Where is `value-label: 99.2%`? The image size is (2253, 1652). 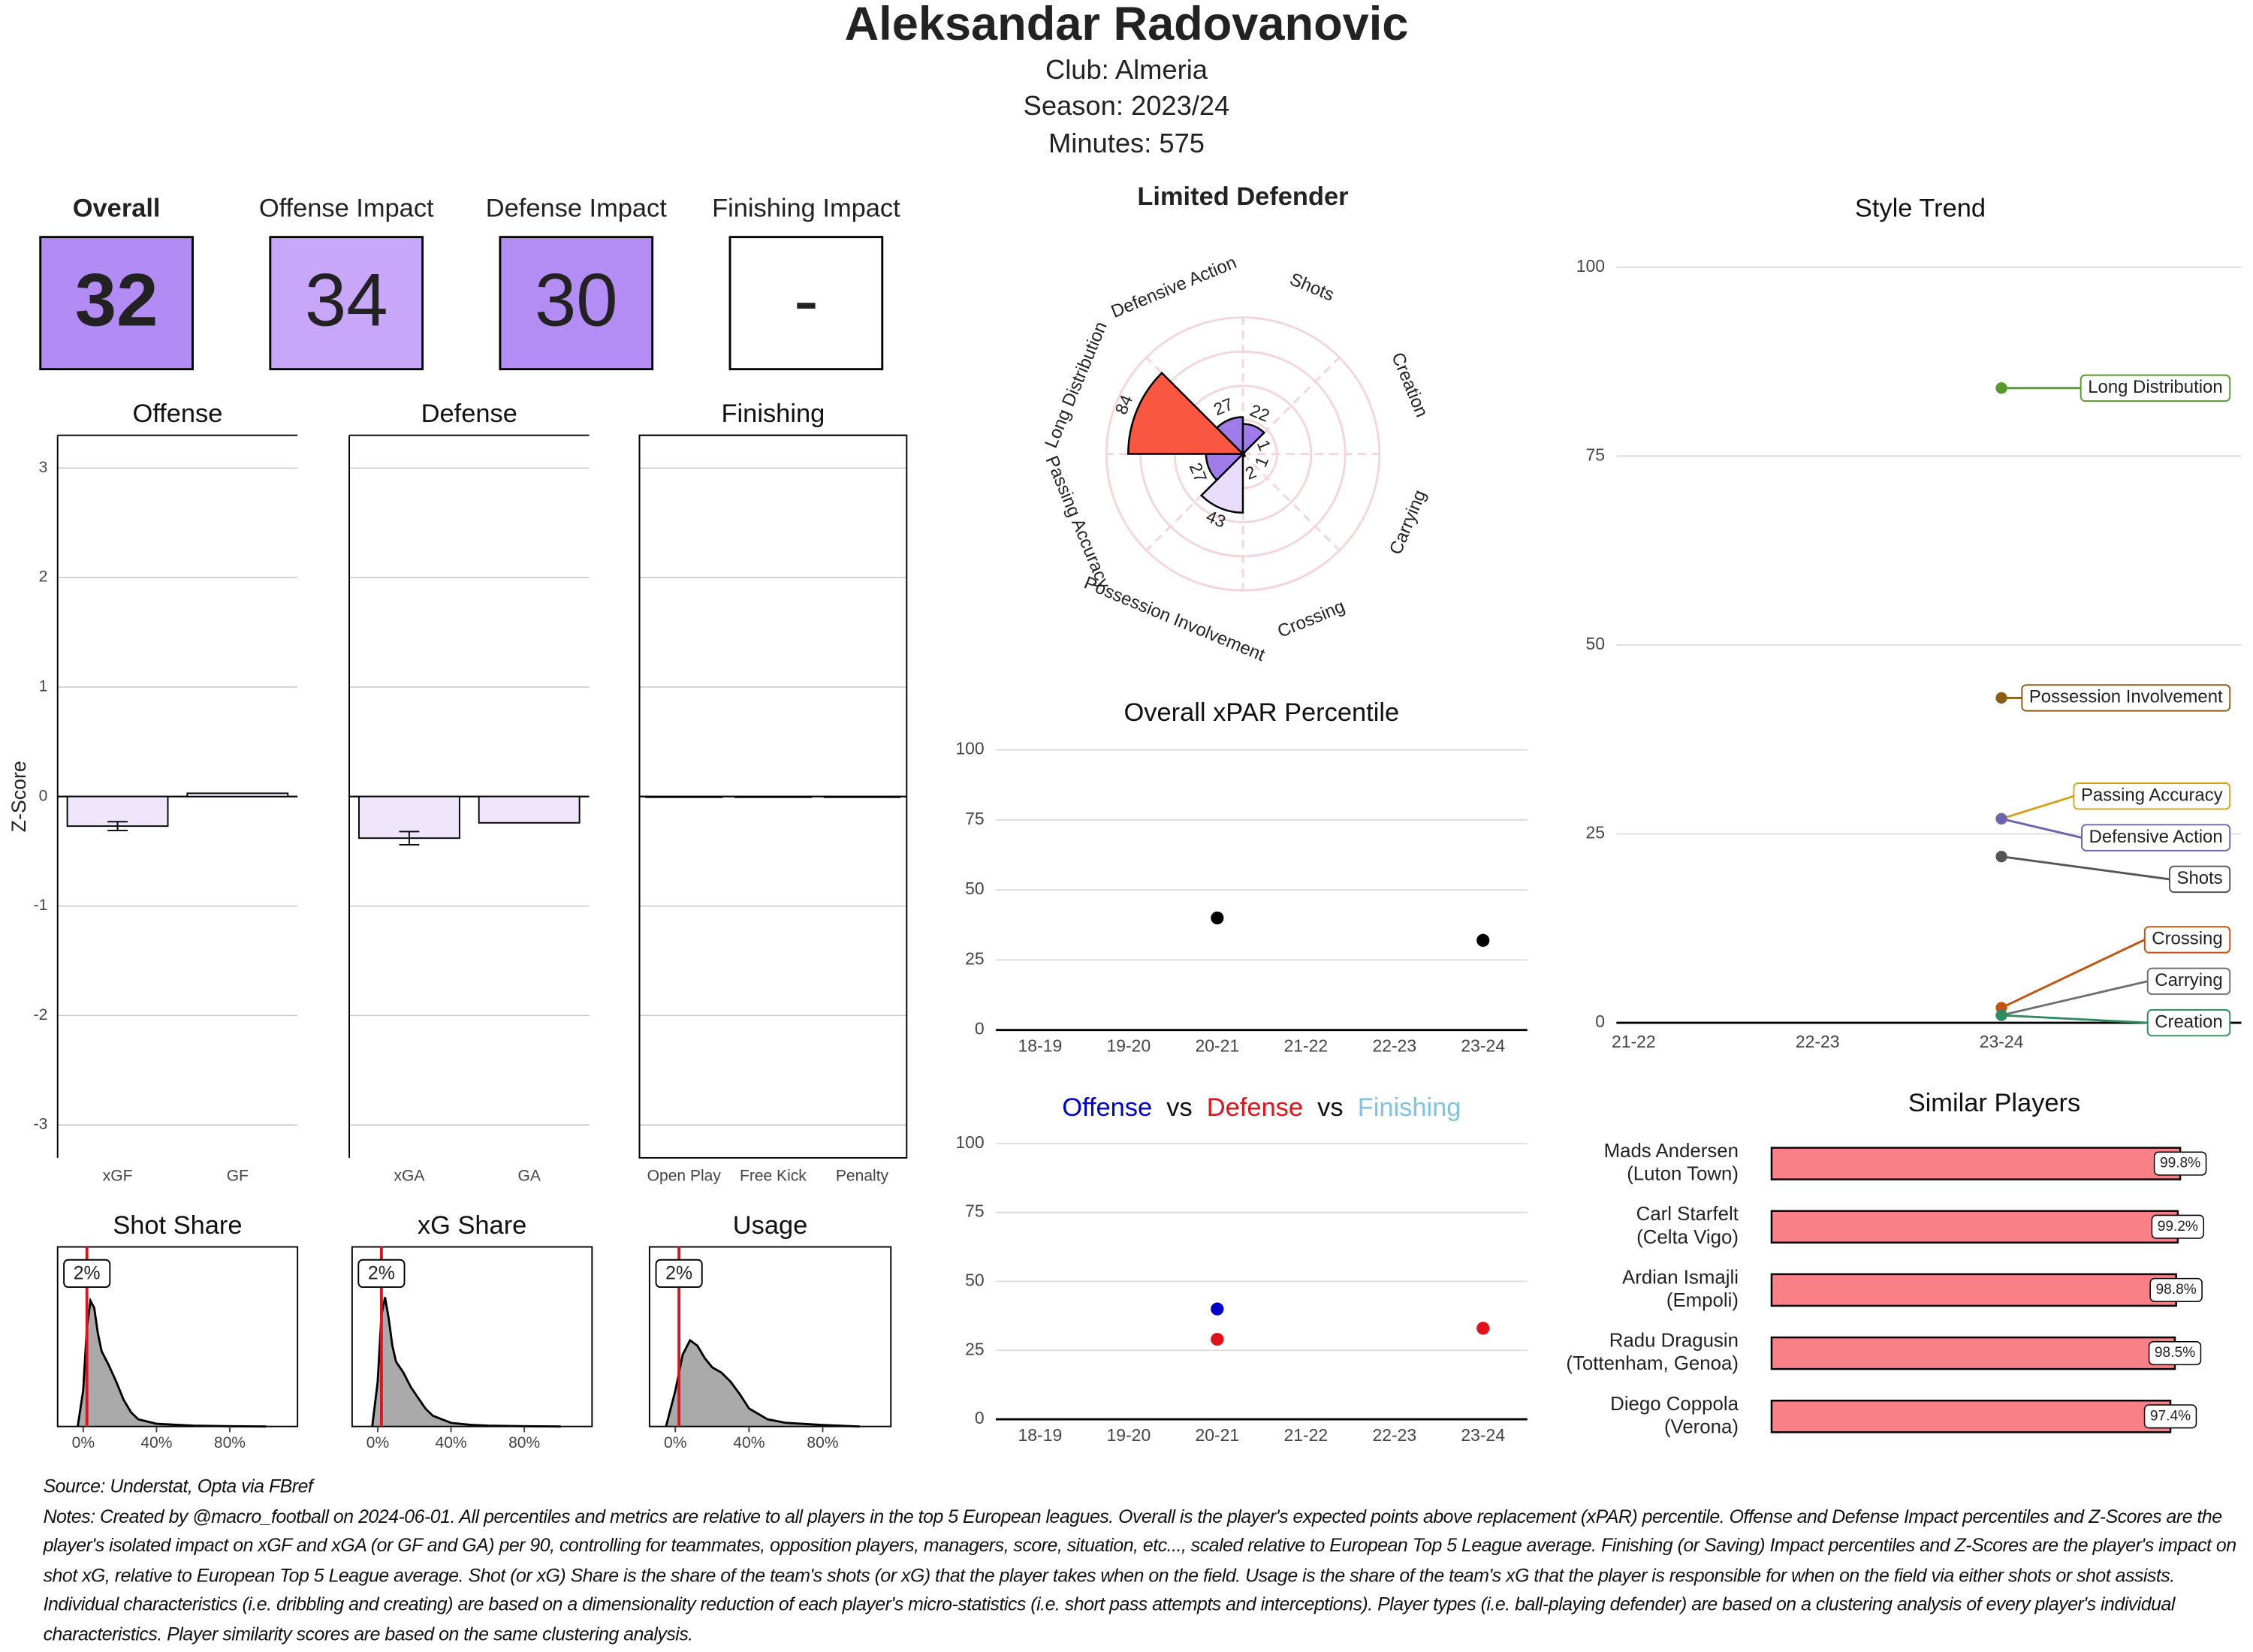 value-label: 99.2% is located at coordinates (2178, 1226).